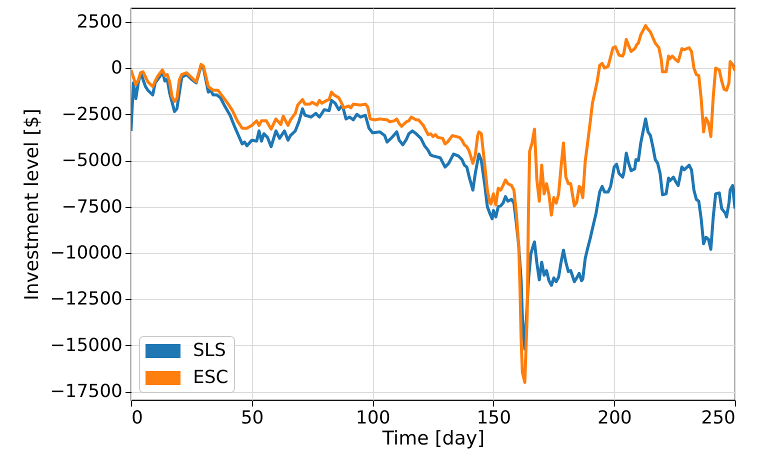 The image size is (760, 459). What do you see at coordinates (209, 350) in the screenshot?
I see `legend-label: SLS` at bounding box center [209, 350].